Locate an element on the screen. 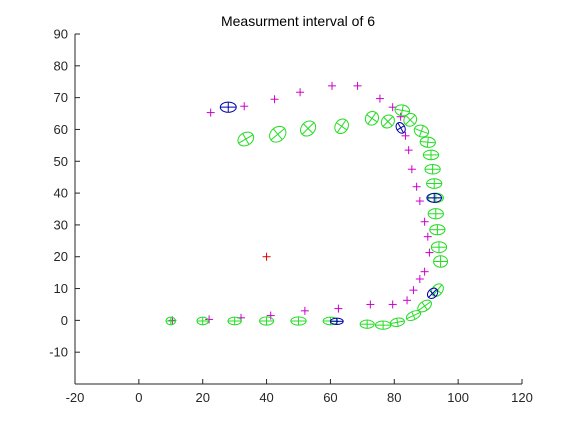  x-tick-label: 80 is located at coordinates (394, 397).